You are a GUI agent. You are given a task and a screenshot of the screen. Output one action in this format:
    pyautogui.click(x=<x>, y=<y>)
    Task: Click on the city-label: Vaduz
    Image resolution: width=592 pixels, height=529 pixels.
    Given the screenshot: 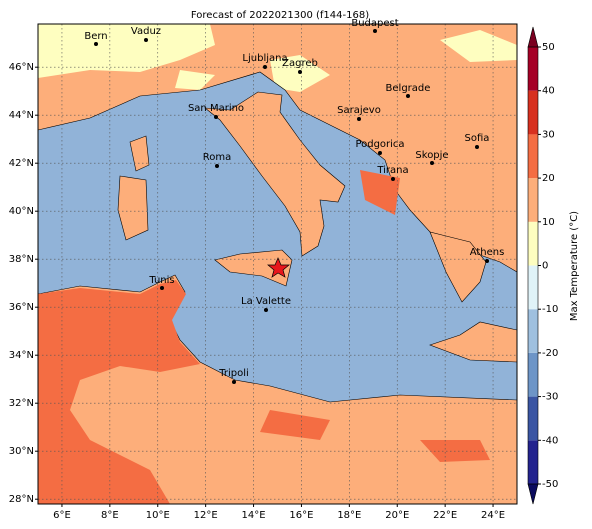 What is the action you would take?
    pyautogui.click(x=146, y=31)
    